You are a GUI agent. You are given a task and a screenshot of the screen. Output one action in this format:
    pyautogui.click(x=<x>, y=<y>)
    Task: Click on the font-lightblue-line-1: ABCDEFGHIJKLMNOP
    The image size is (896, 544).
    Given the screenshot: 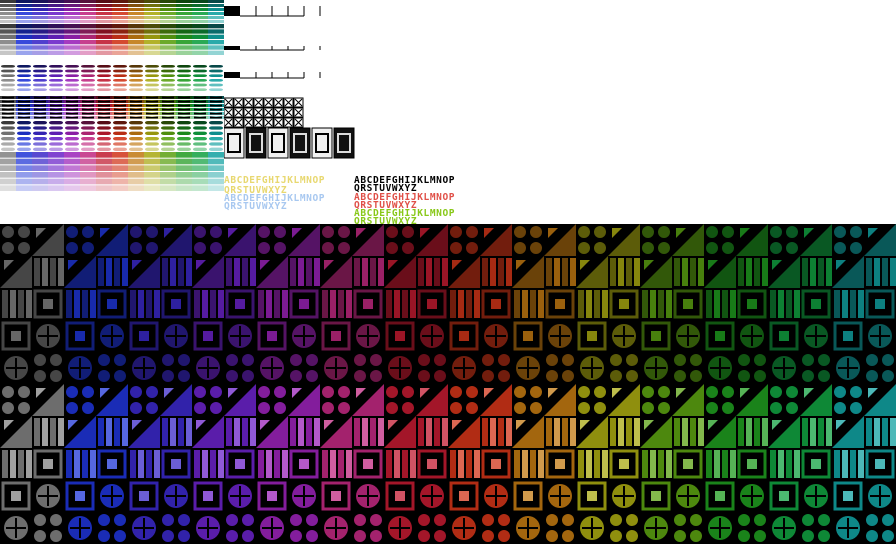 What is the action you would take?
    pyautogui.click(x=275, y=198)
    